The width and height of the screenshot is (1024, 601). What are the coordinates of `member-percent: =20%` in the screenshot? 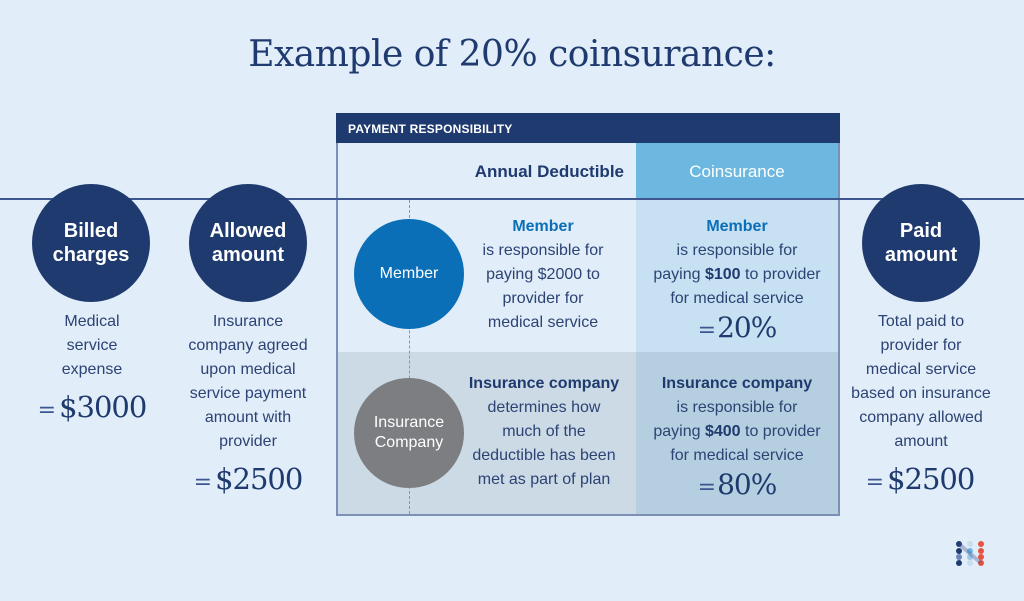 It's located at (737, 329).